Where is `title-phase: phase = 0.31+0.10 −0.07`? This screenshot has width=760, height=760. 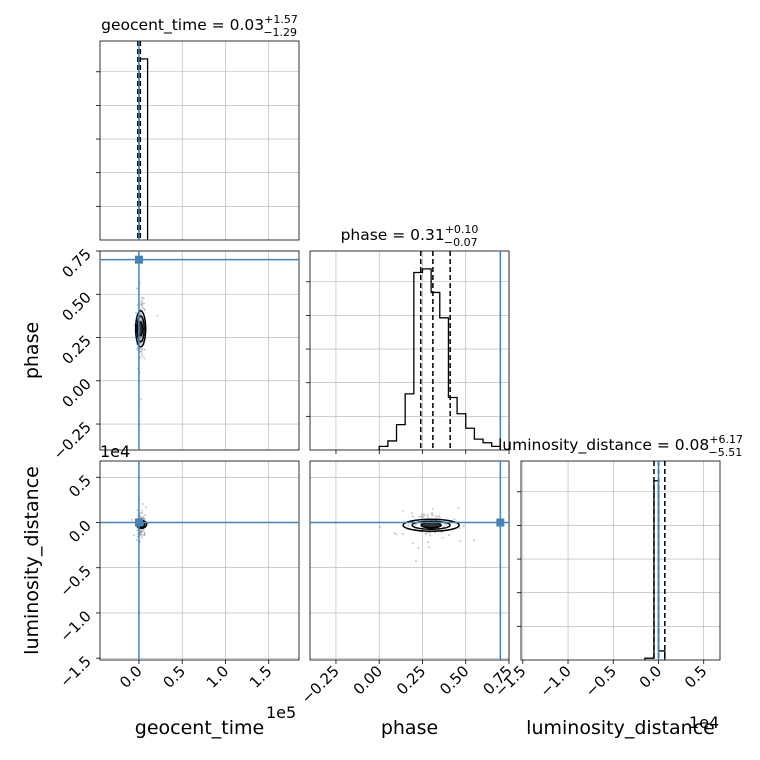 title-phase: phase = 0.31+0.10 −0.07 is located at coordinates (410, 236).